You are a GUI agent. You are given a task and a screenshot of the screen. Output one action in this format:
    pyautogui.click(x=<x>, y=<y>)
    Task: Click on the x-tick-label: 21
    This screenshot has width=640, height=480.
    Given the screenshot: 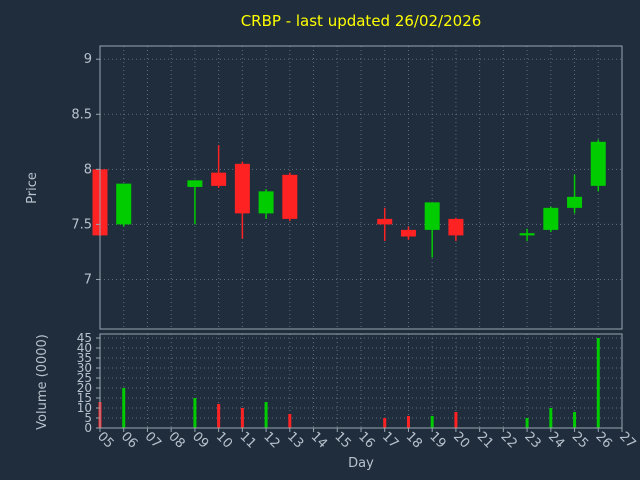 What is the action you would take?
    pyautogui.click(x=485, y=440)
    